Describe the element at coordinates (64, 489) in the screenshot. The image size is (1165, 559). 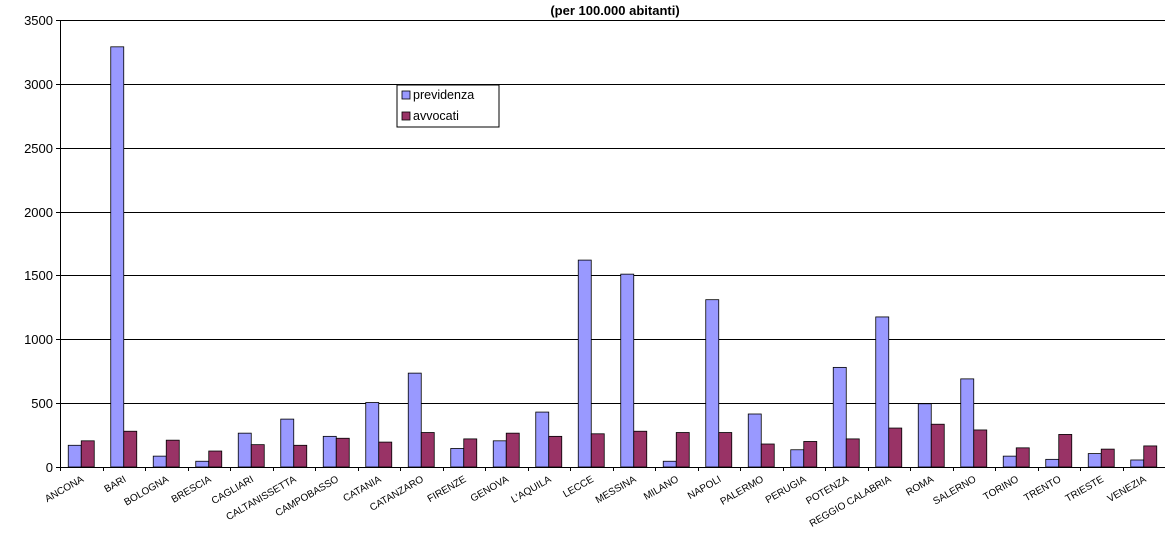
I see `x-tick-label: ANCONA` at that location.